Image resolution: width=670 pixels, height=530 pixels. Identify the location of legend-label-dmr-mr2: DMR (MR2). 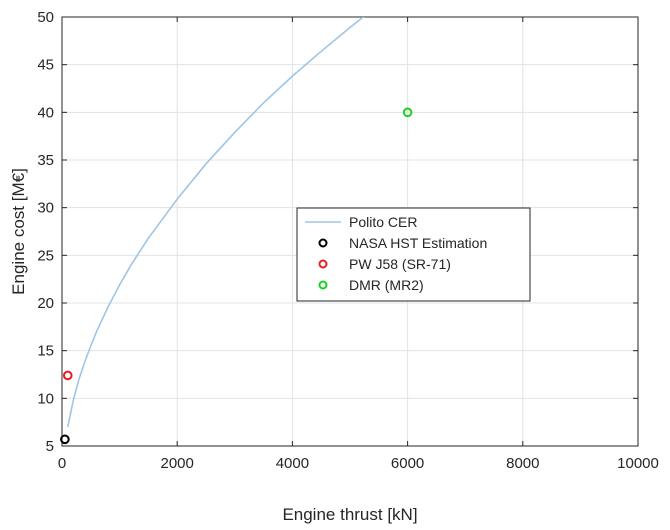
(386, 285).